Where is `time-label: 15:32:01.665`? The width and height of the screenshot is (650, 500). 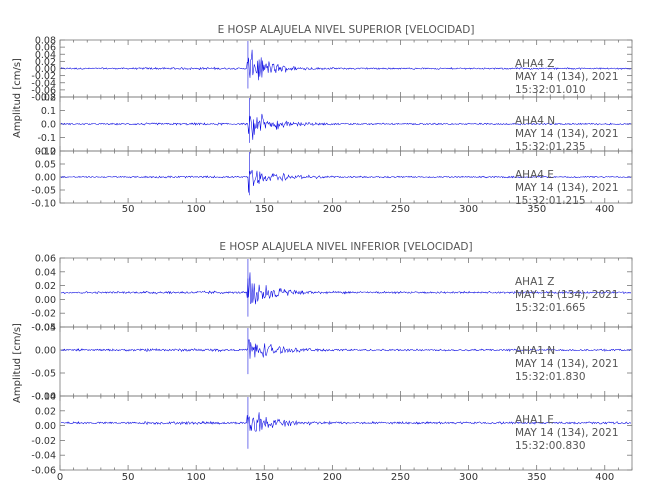 time-label: 15:32:01.665 is located at coordinates (550, 308).